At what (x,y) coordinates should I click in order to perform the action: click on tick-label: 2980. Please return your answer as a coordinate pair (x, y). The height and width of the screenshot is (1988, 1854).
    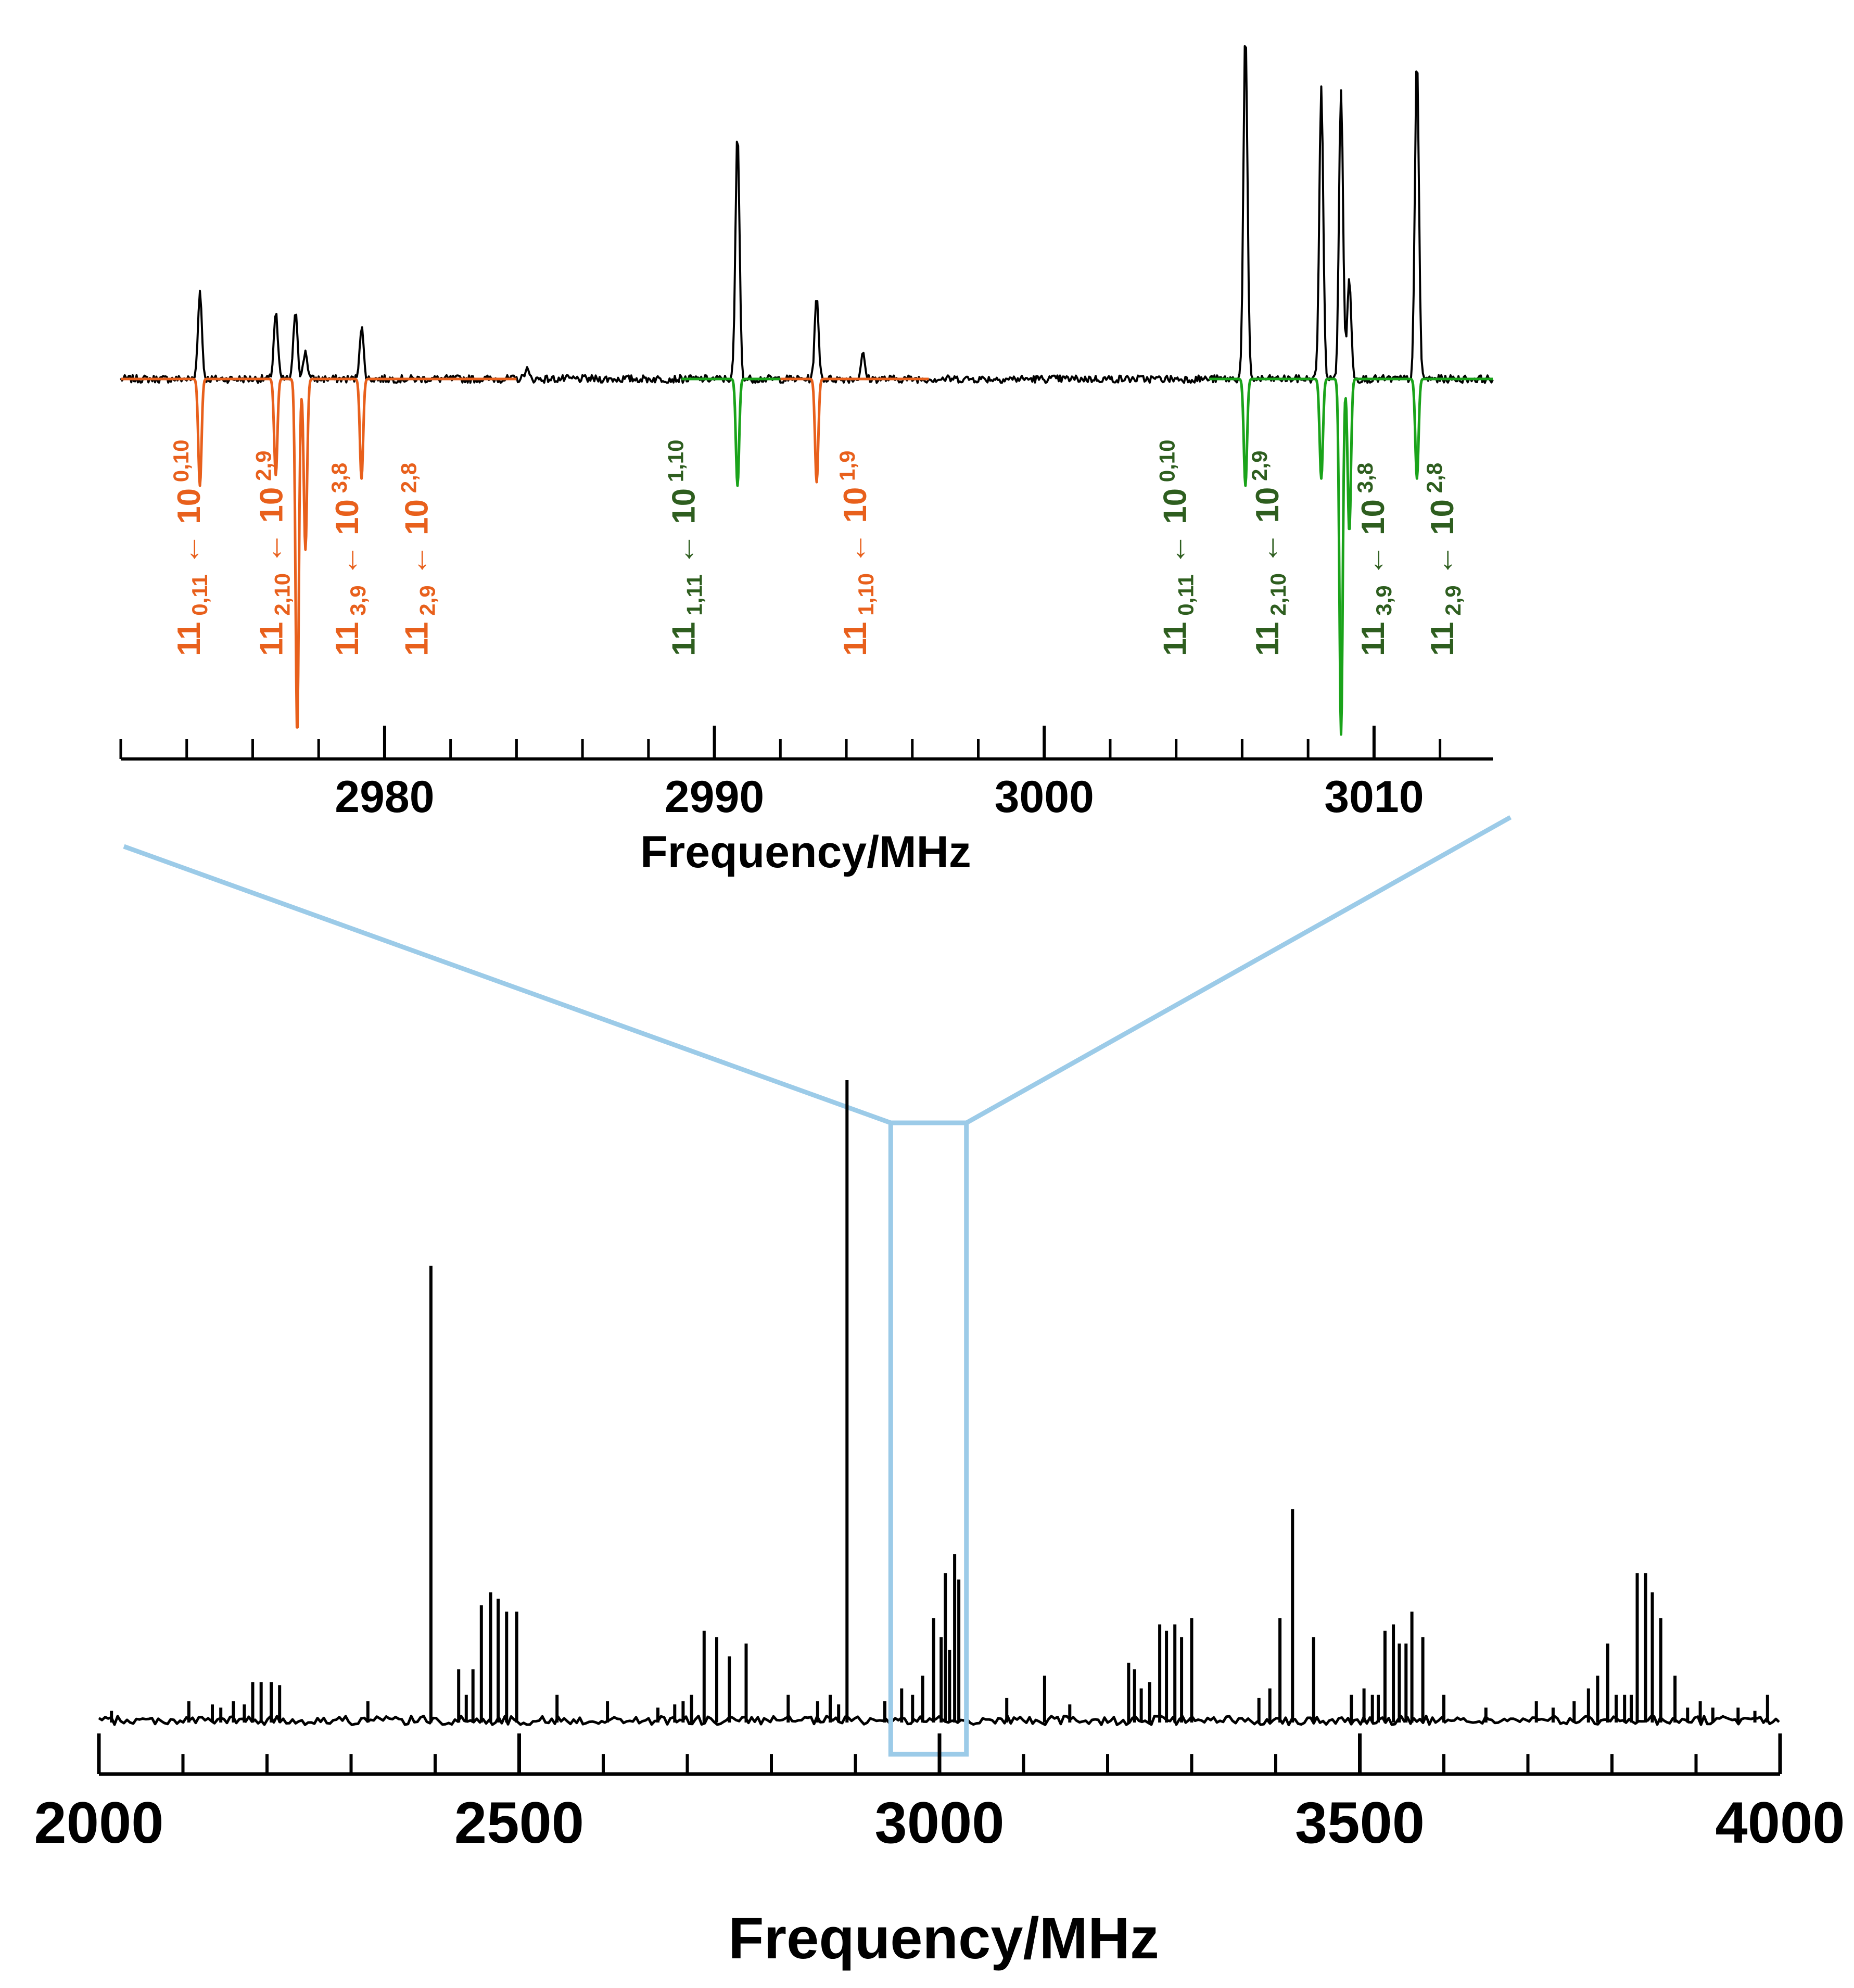
    Looking at the image, I should click on (385, 797).